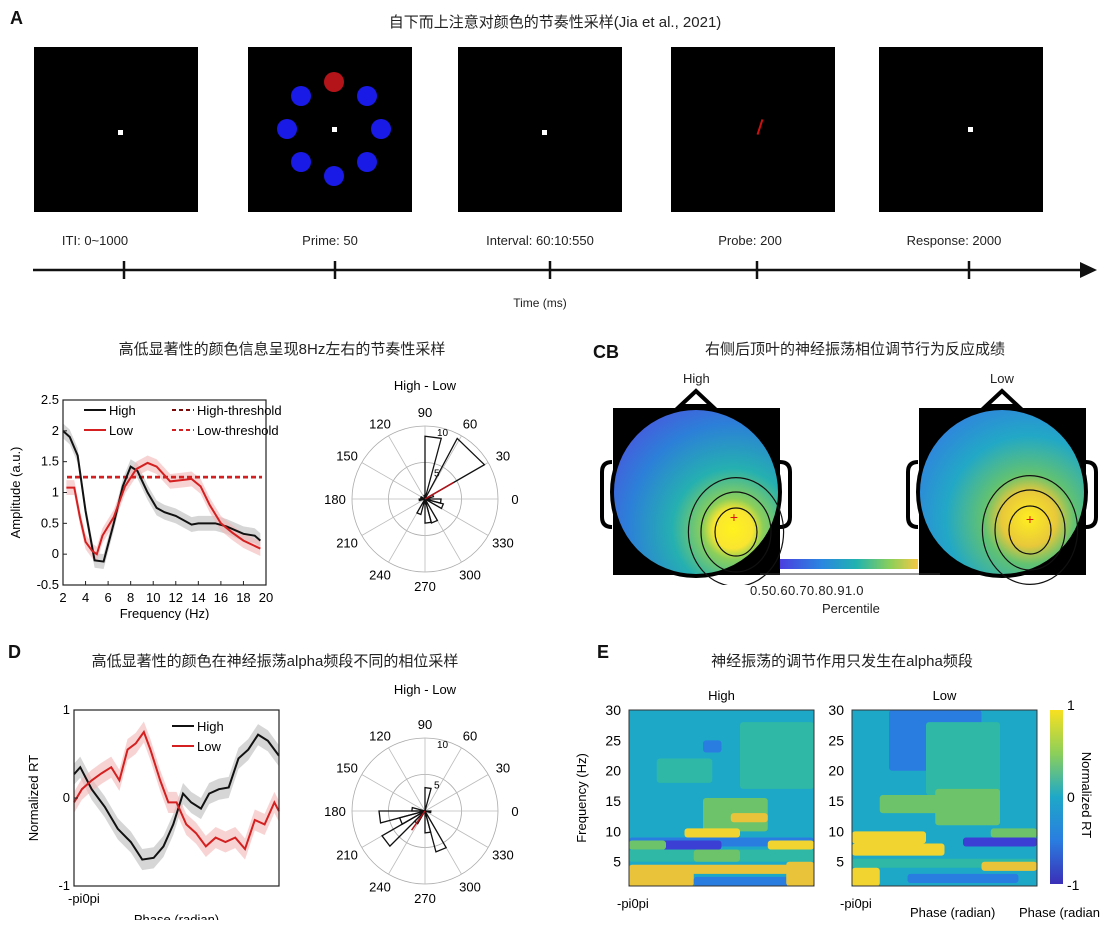 The image size is (1108, 926). What do you see at coordinates (836, 710) in the screenshot?
I see `y-tick-label: 30` at bounding box center [836, 710].